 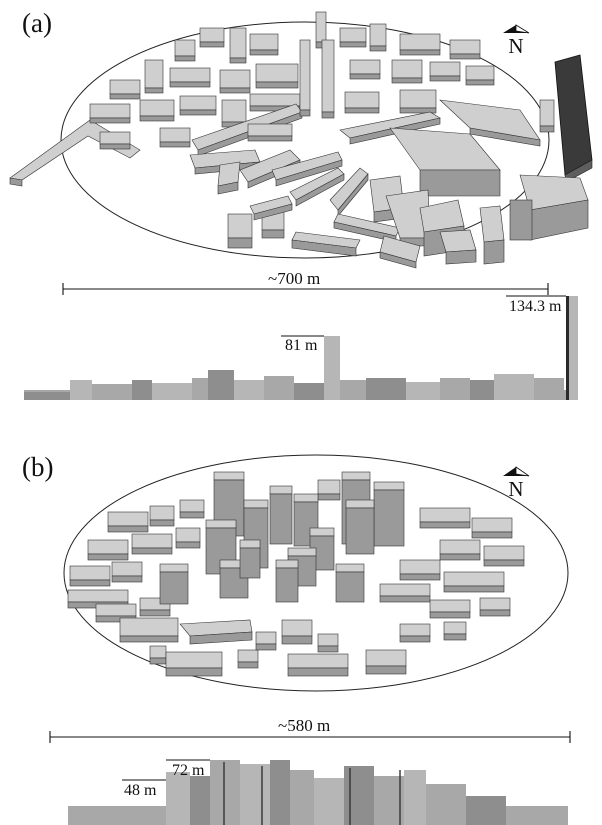 I want to click on panel-b-span-dimension, so click(x=310, y=737).